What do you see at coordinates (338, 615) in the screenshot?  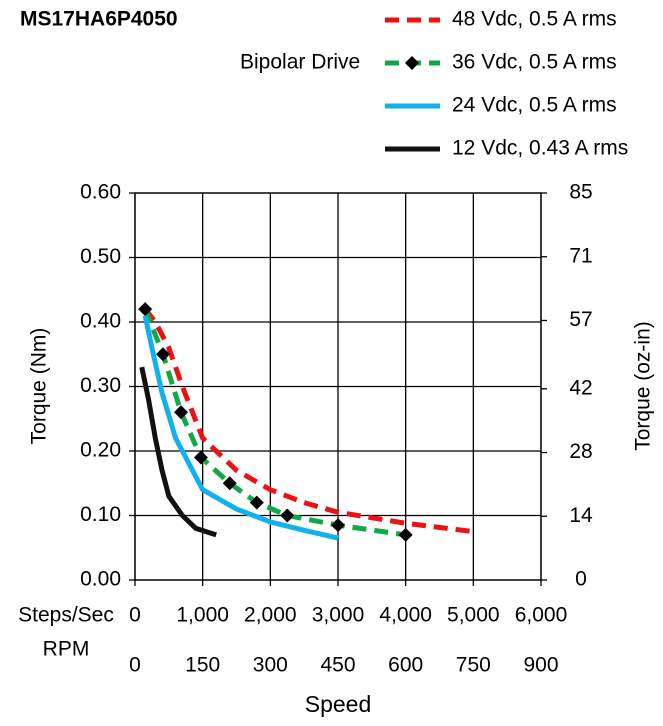 I see `x-tick-label: 3,000` at bounding box center [338, 615].